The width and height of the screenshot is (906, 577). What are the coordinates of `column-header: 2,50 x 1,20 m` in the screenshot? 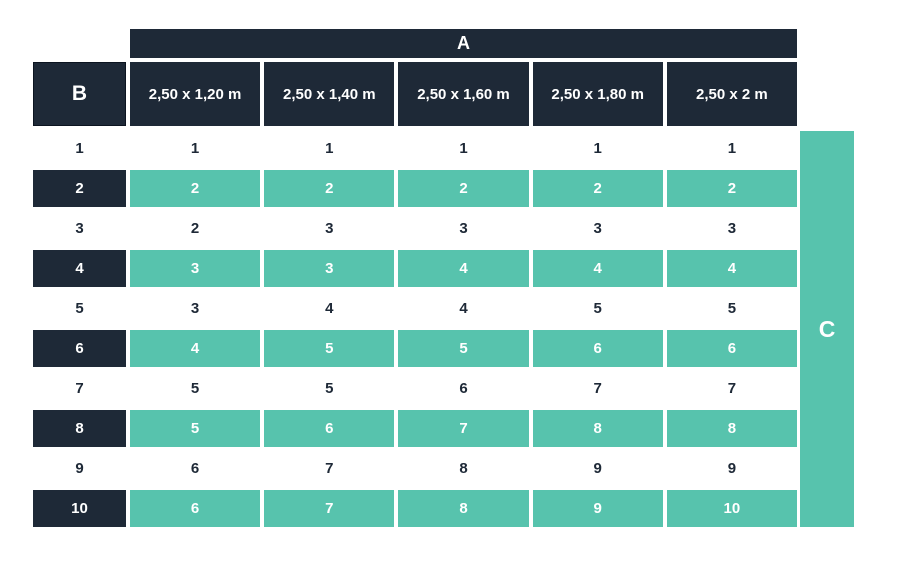 It's located at (195, 94).